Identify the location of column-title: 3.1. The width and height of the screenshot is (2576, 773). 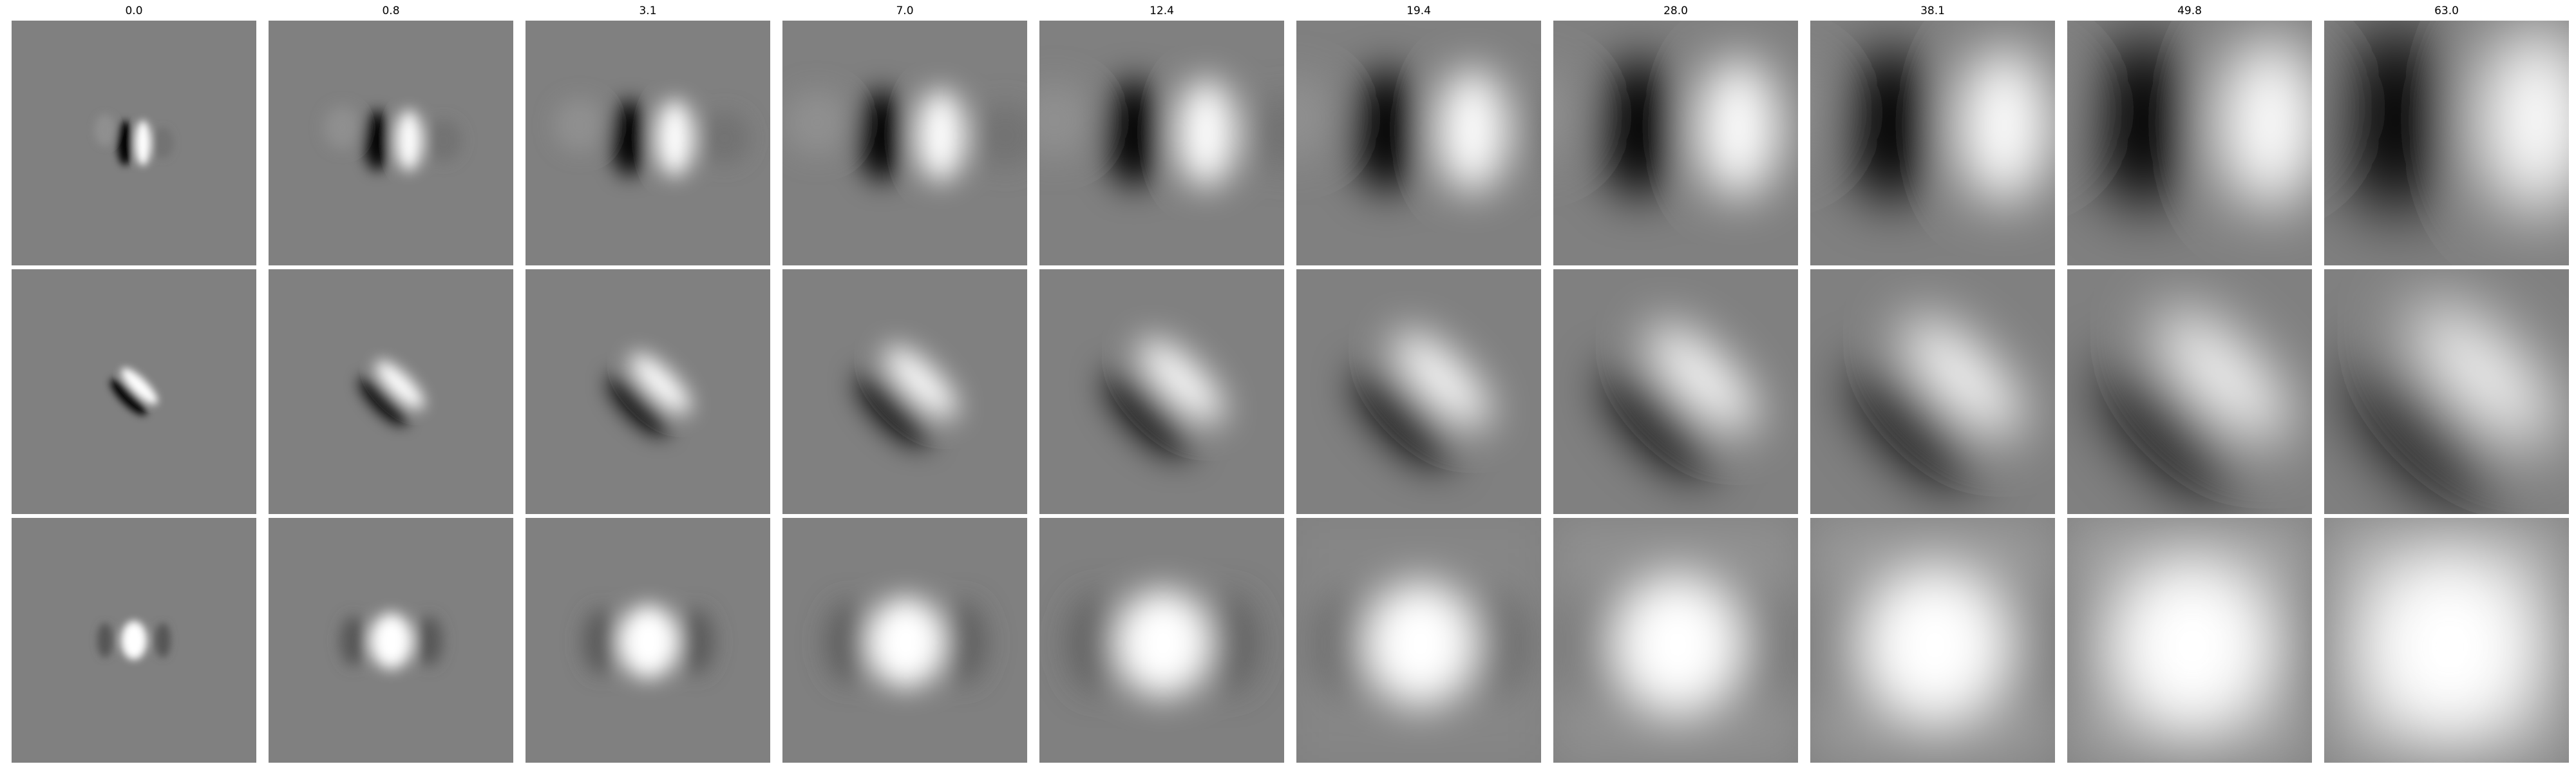
(648, 11).